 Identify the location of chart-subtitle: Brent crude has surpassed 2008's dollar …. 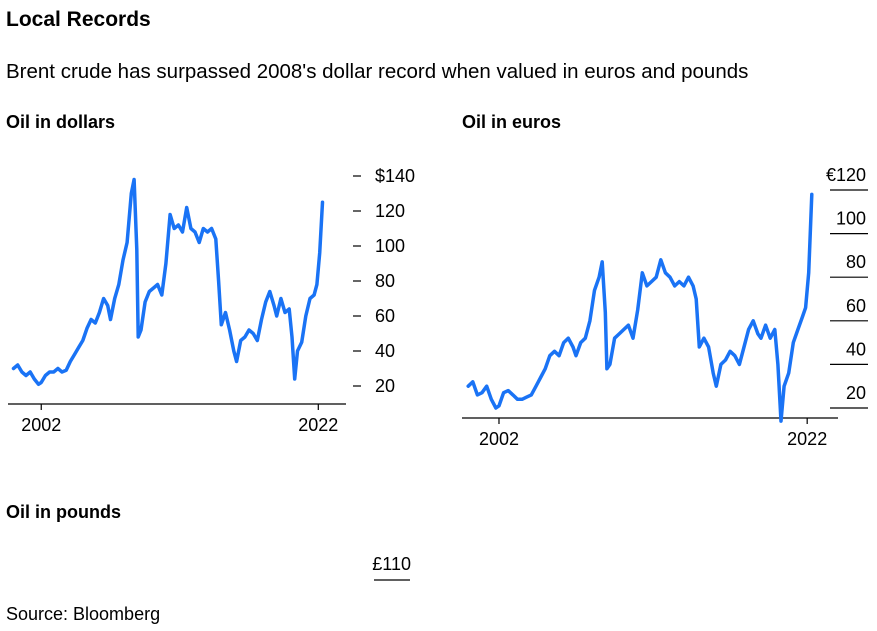
(377, 71).